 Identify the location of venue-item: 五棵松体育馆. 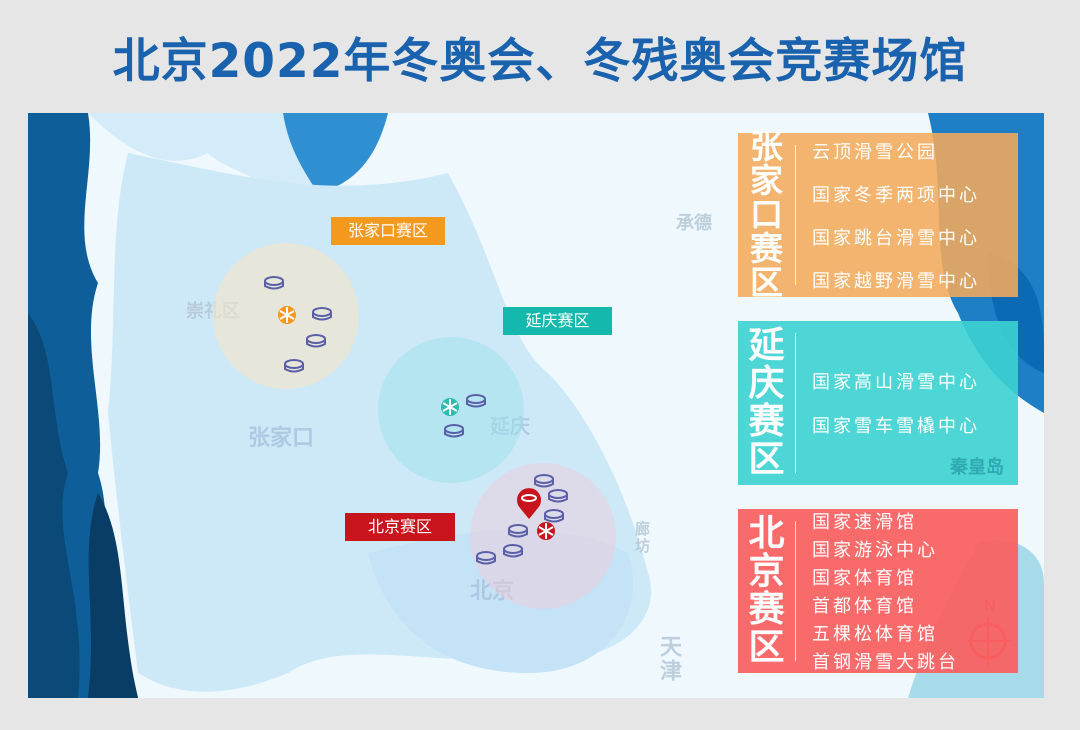
(875, 634).